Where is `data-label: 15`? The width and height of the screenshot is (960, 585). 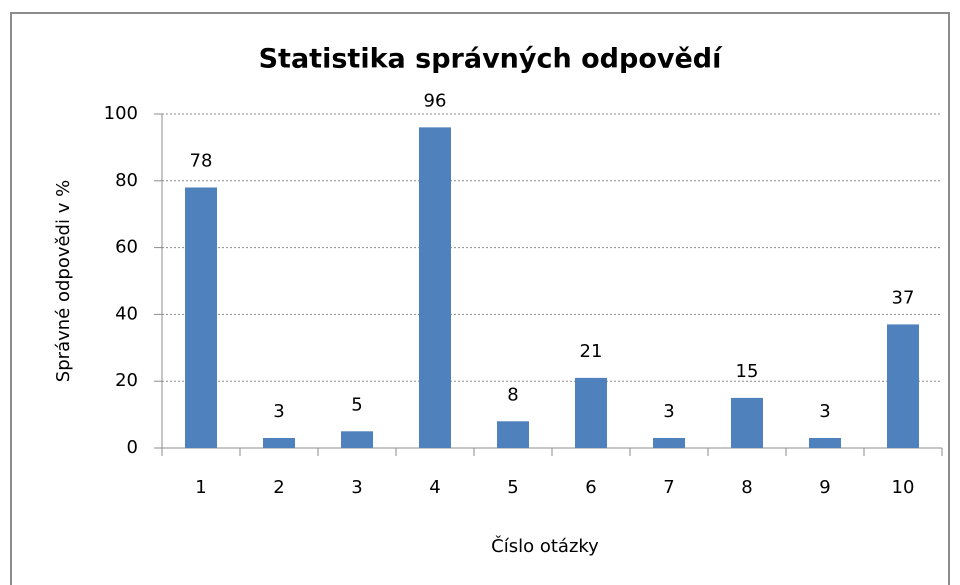
data-label: 15 is located at coordinates (747, 371).